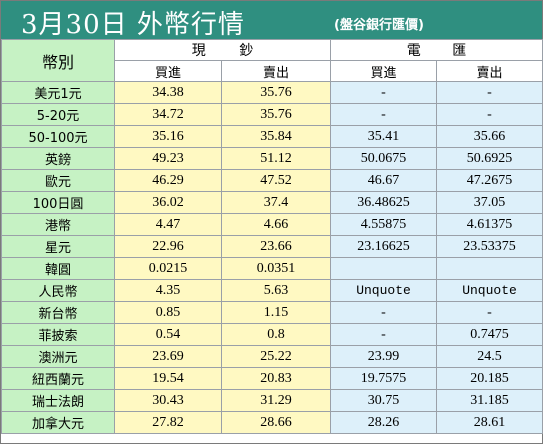  What do you see at coordinates (379, 25) in the screenshot?
I see `source-label: (盤谷銀行匯價)` at bounding box center [379, 25].